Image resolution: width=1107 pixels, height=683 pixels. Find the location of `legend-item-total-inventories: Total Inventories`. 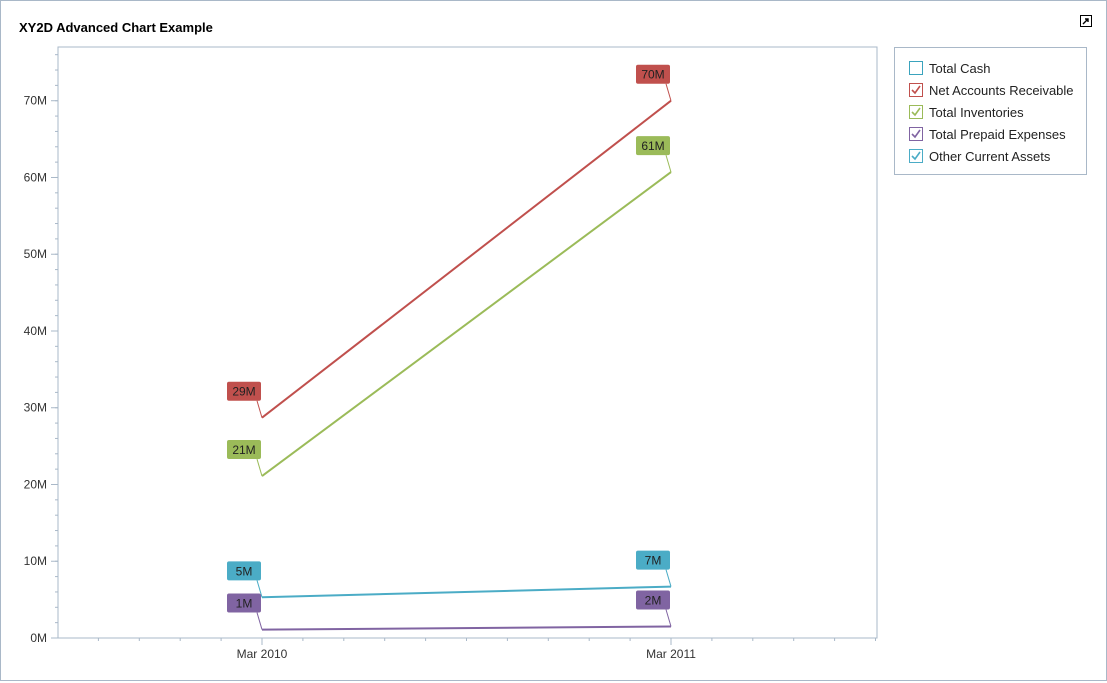

legend-item-total-inventories: Total Inventories is located at coordinates (966, 112).